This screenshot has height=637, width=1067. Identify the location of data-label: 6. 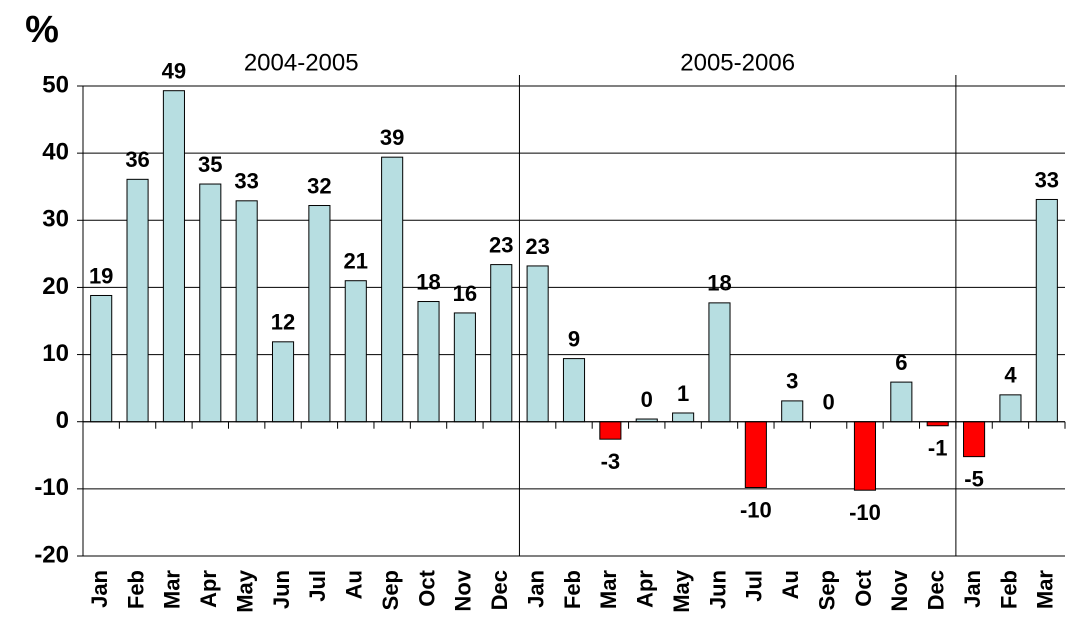
(901, 362).